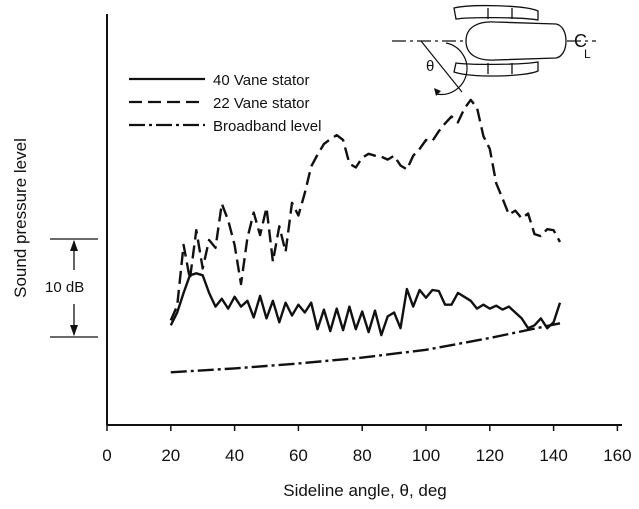 This screenshot has width=639, height=509. Describe the element at coordinates (267, 126) in the screenshot. I see `legend-label-broadband: Broadband level` at that location.